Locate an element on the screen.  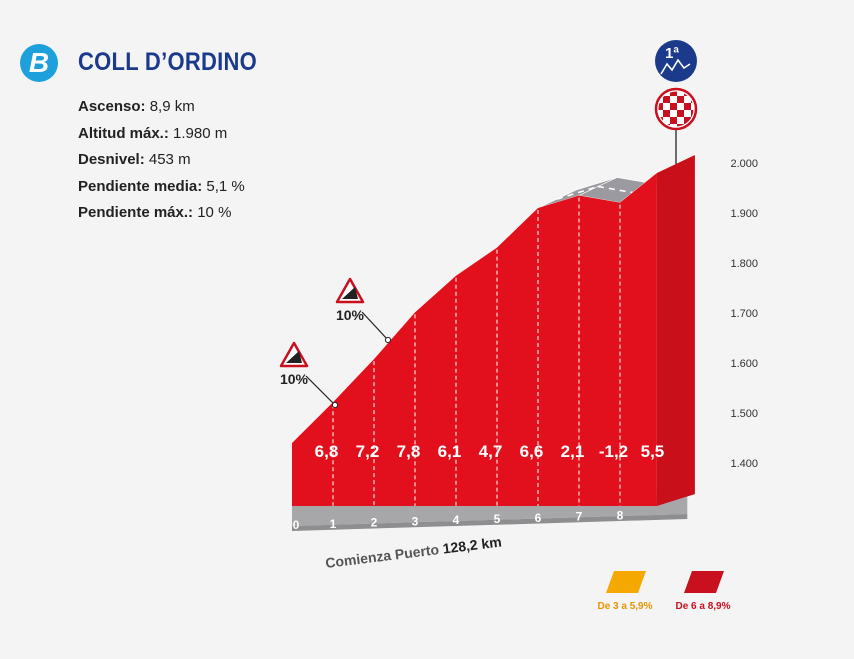
stat-ascent: Ascenso: 8,9 km is located at coordinates (161, 107).